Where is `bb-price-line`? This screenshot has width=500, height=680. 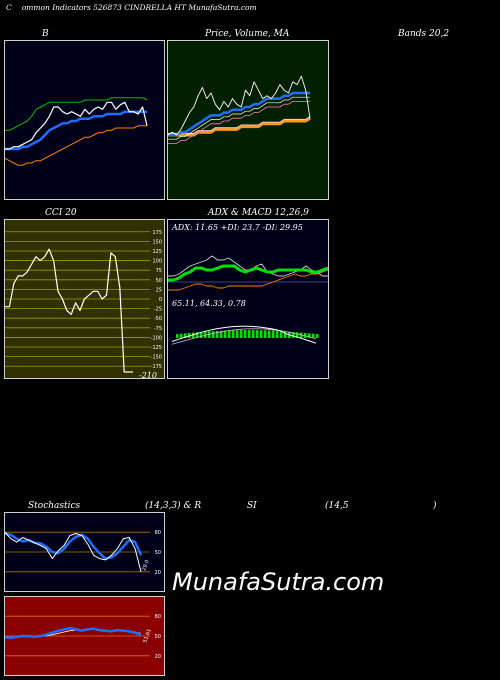
bb-price-line is located at coordinates (76, 125).